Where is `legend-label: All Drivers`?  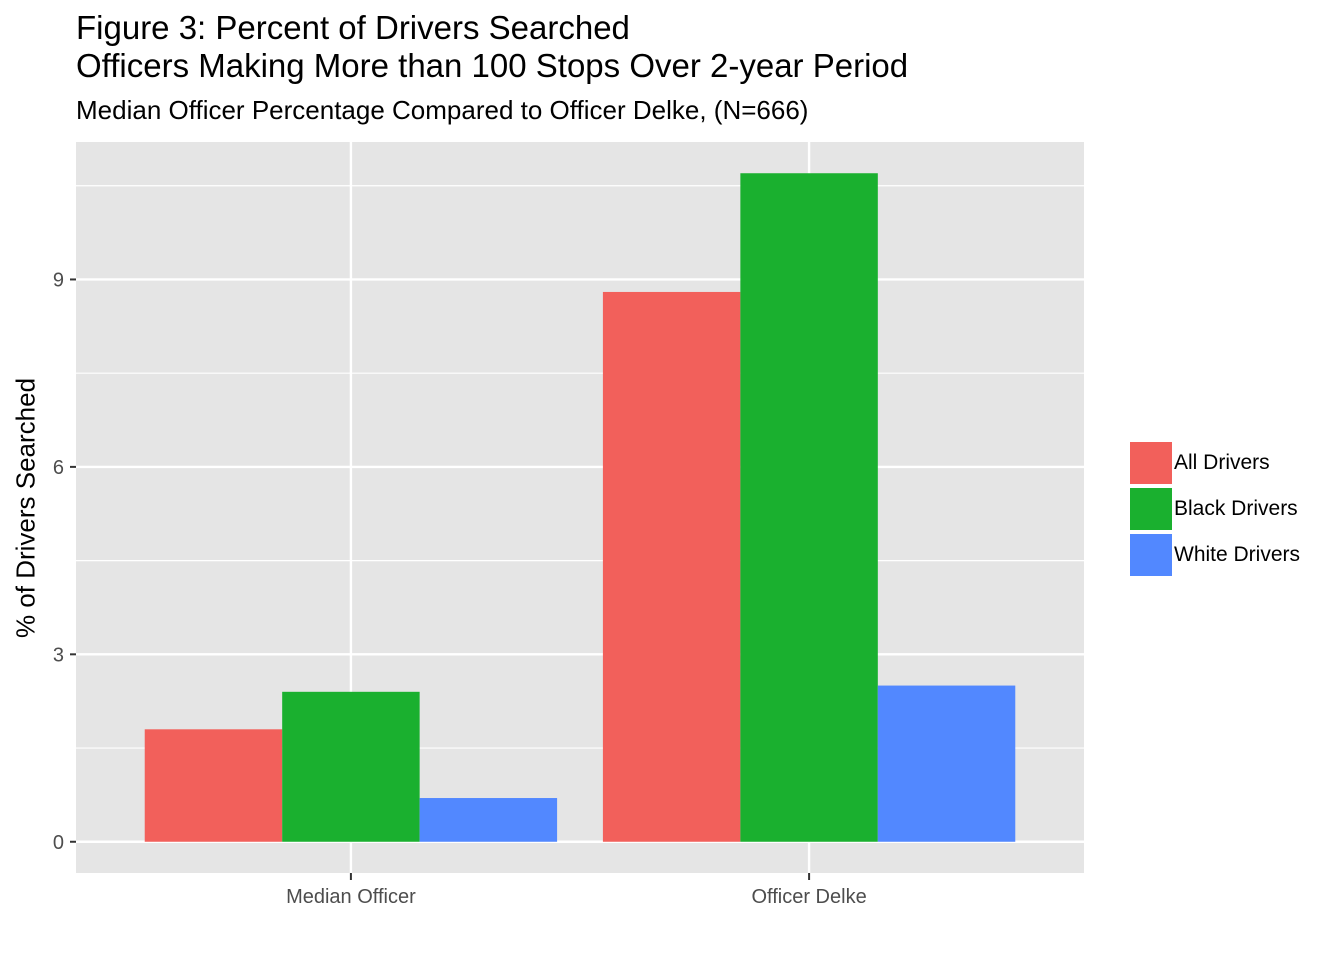
legend-label: All Drivers is located at coordinates (1222, 462).